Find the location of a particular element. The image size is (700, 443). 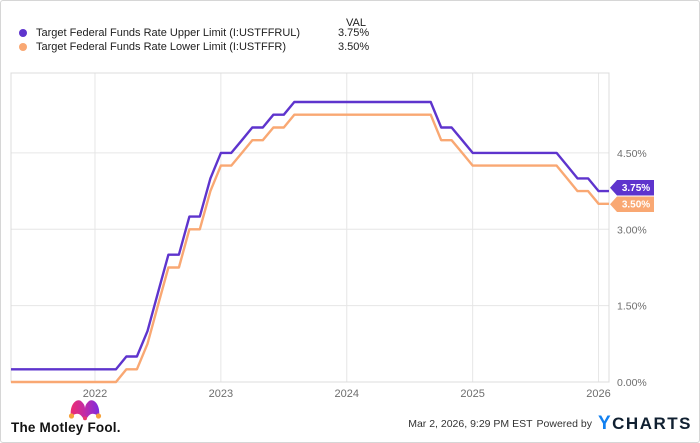

y-tick-label: 4.50% is located at coordinates (632, 154).